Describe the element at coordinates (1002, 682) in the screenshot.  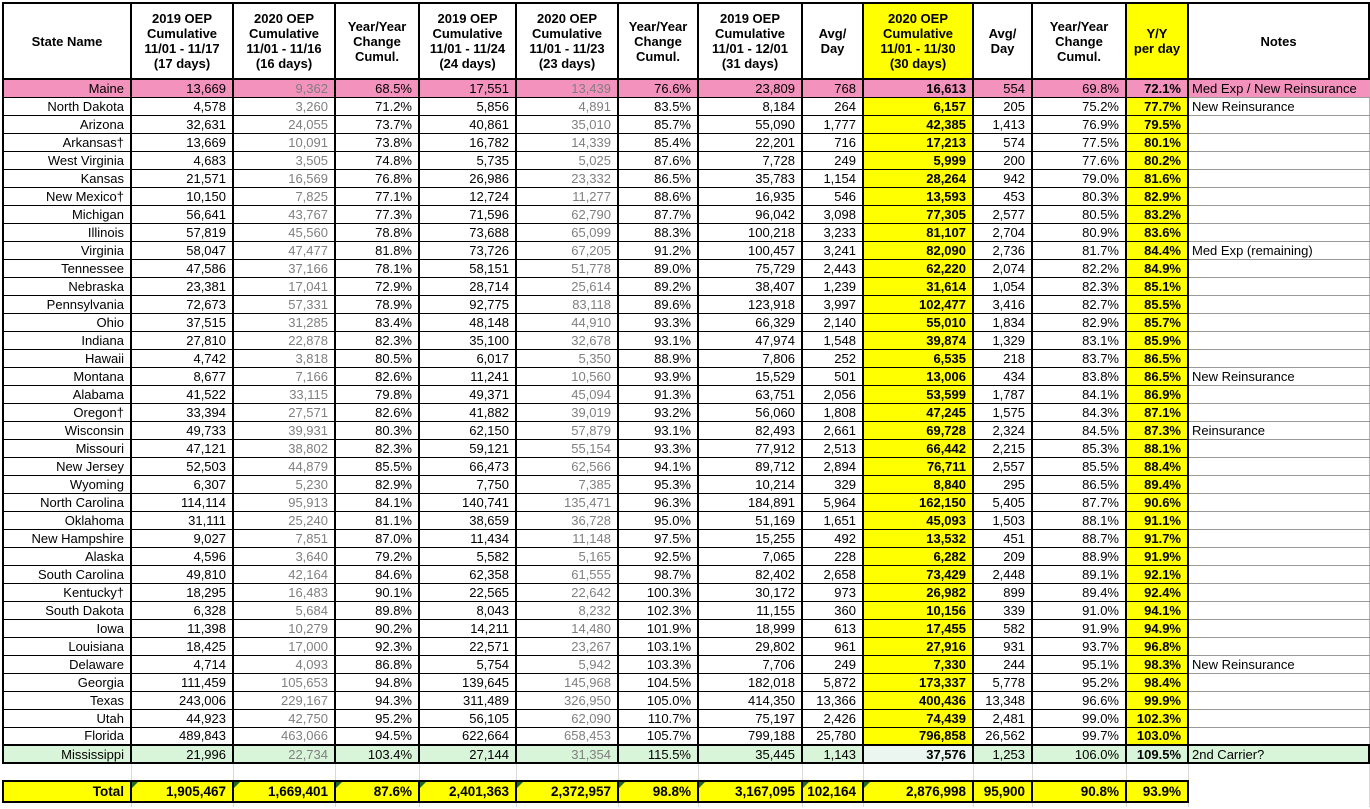
I see `value-cell-avg-day-2020: 5,778` at that location.